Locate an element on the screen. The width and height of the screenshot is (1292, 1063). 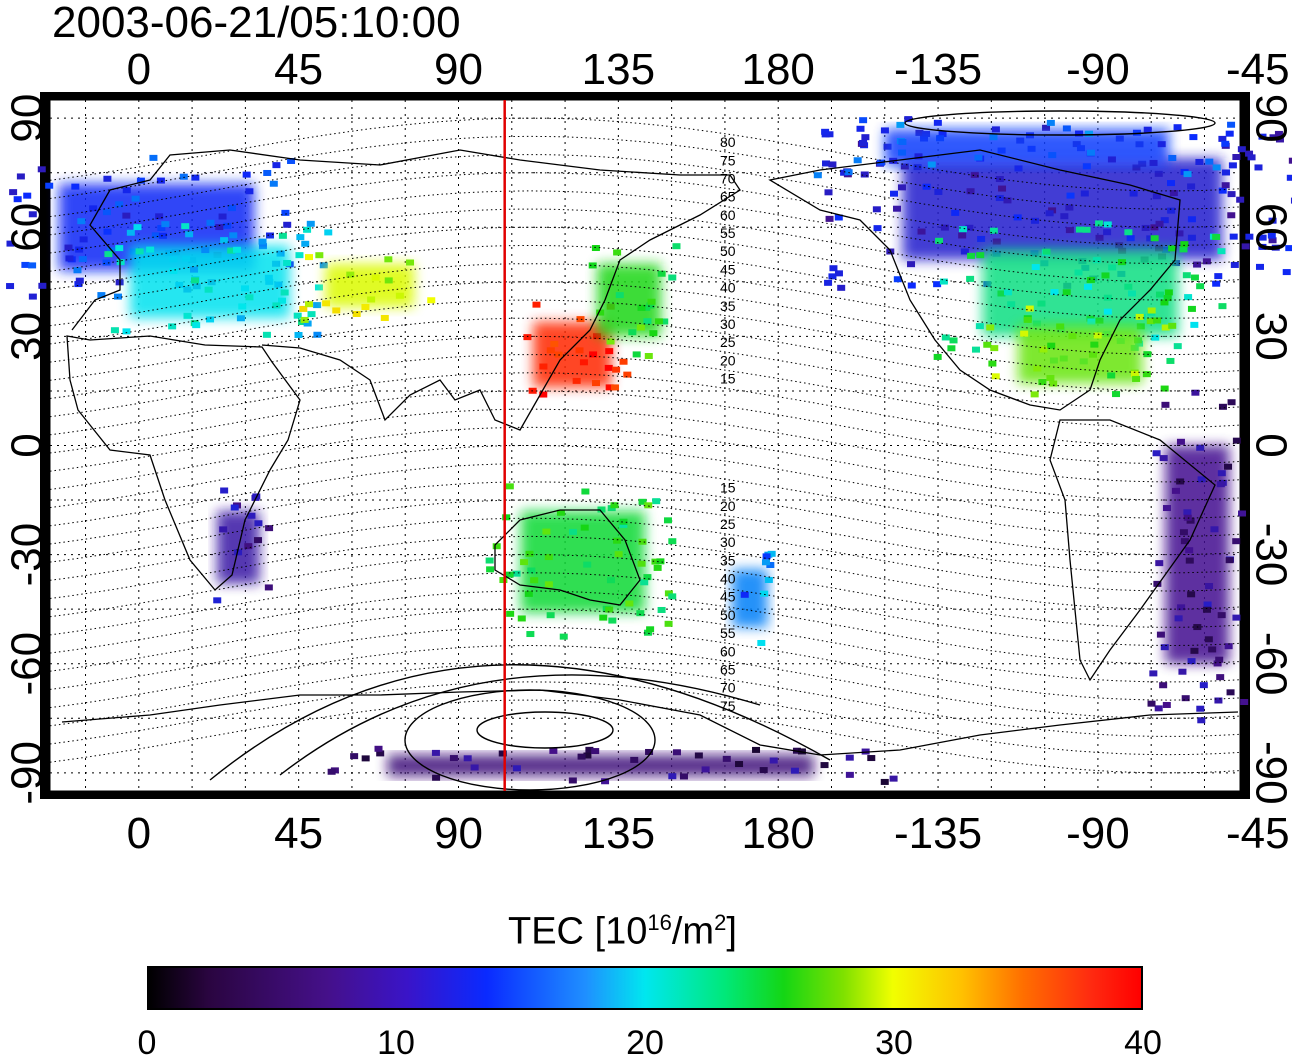
contour-label: 15 is located at coordinates (728, 488).